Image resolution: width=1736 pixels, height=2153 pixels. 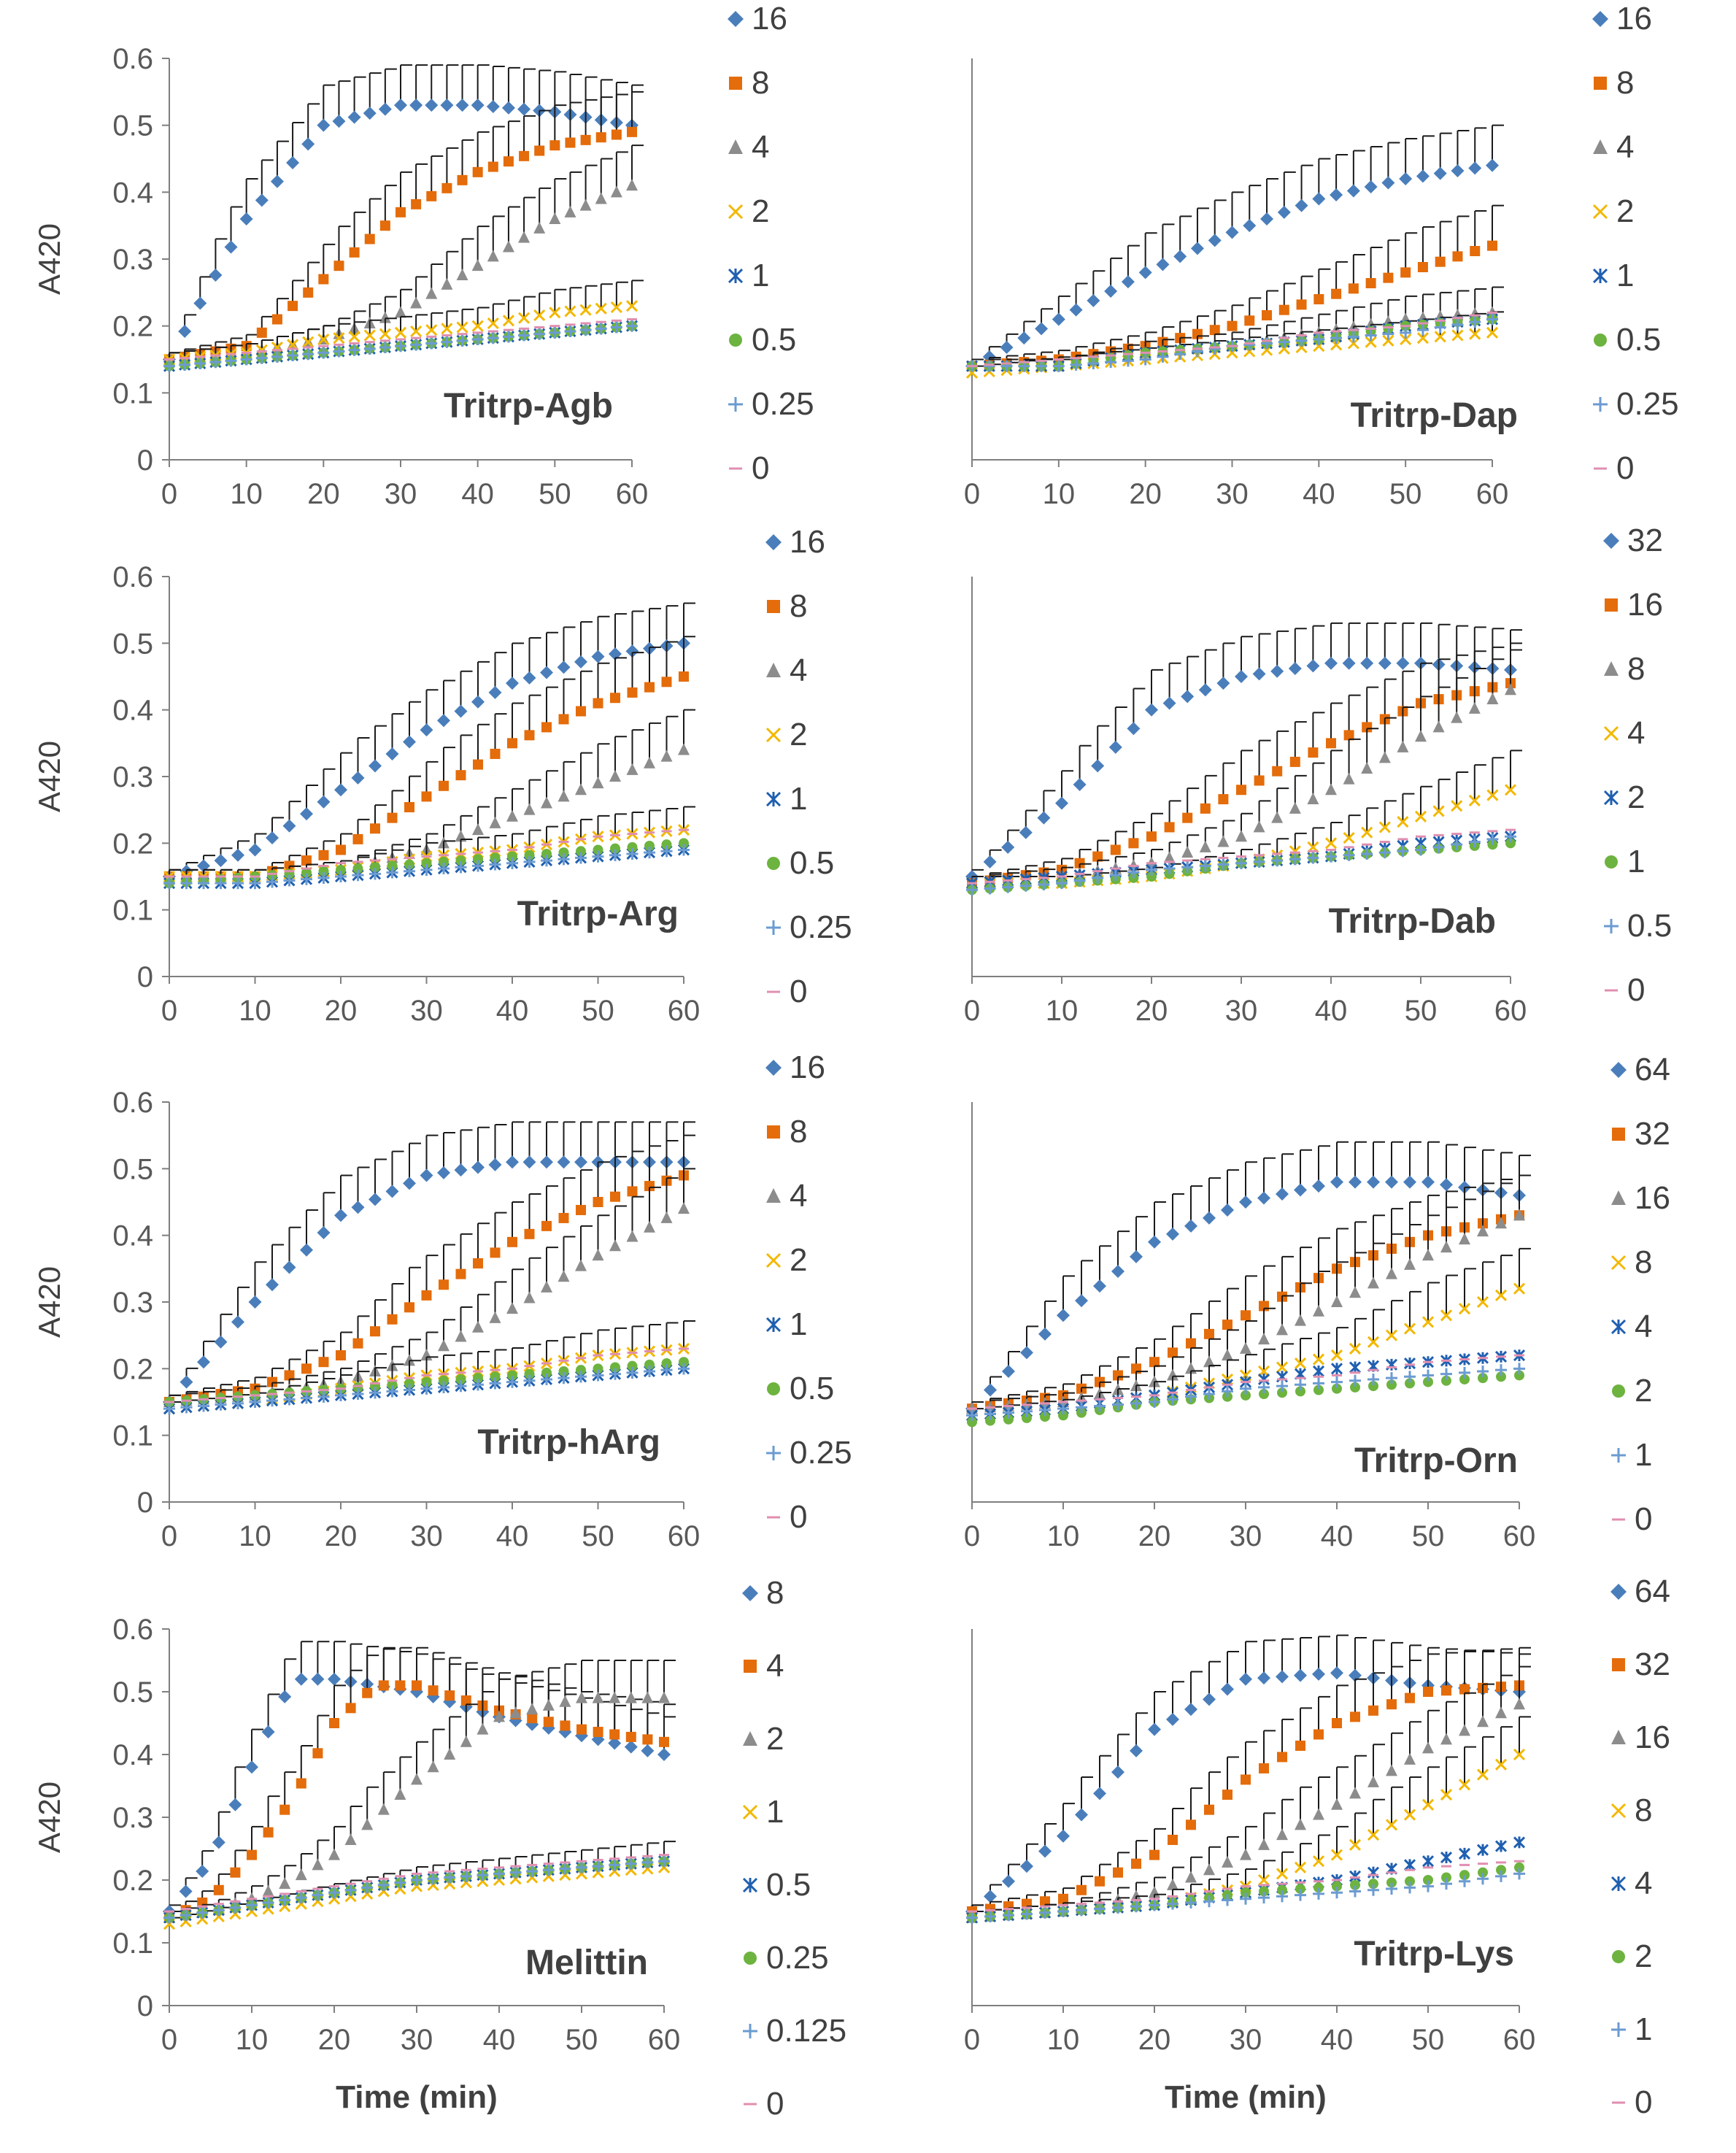 I want to click on legend-marker-shape, so click(x=736, y=19).